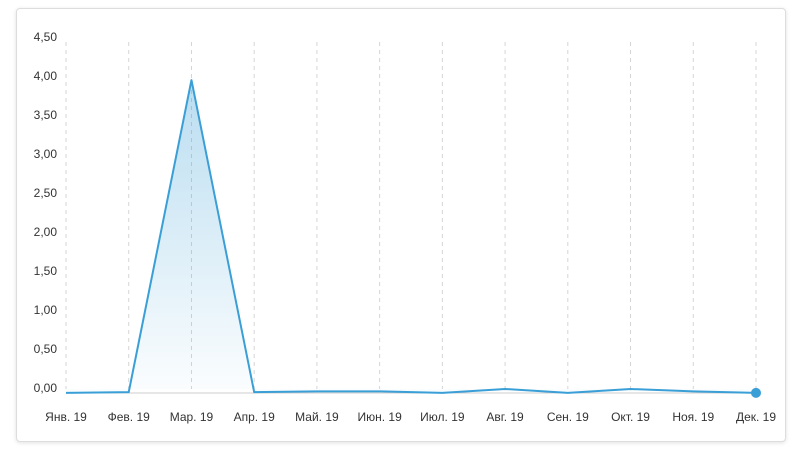 The width and height of the screenshot is (802, 467). What do you see at coordinates (46, 76) in the screenshot?
I see `y-tick-label: 4,00` at bounding box center [46, 76].